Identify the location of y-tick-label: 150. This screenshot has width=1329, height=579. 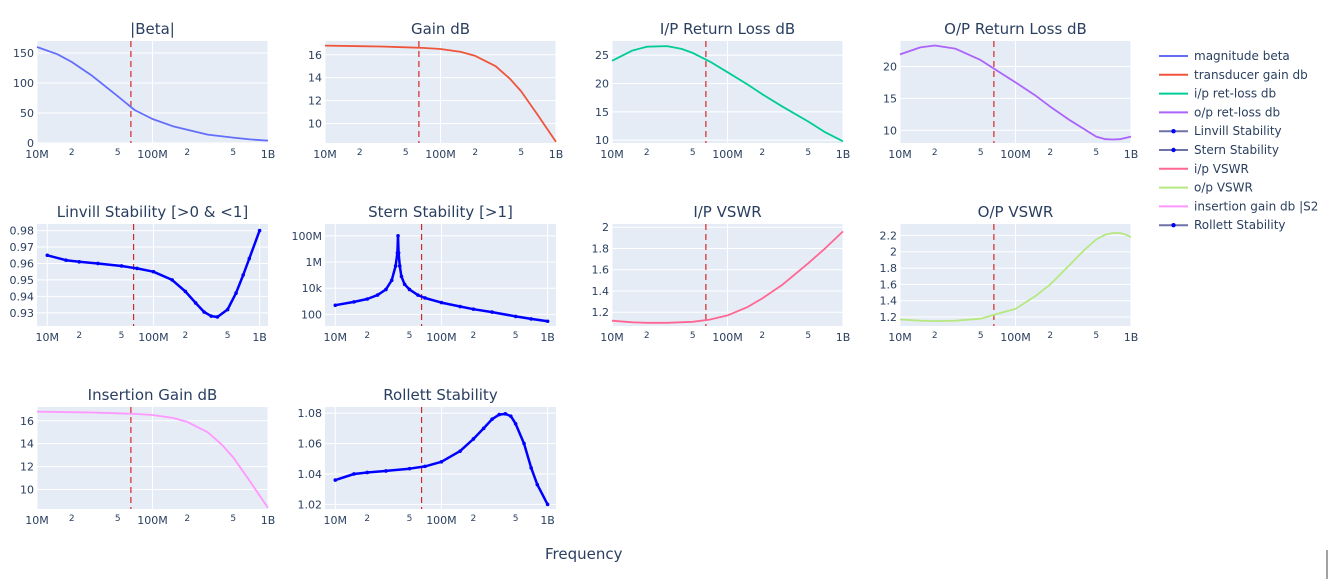
(23, 53).